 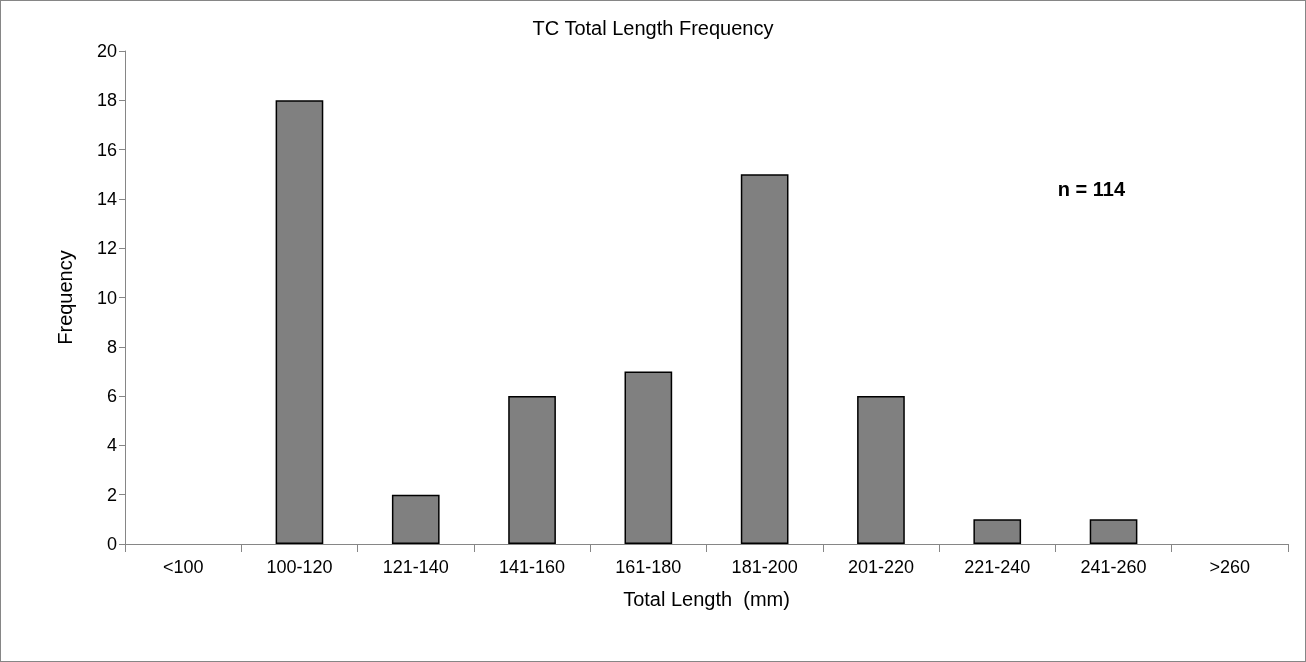 I want to click on y-tick-label: 10, so click(x=106, y=297).